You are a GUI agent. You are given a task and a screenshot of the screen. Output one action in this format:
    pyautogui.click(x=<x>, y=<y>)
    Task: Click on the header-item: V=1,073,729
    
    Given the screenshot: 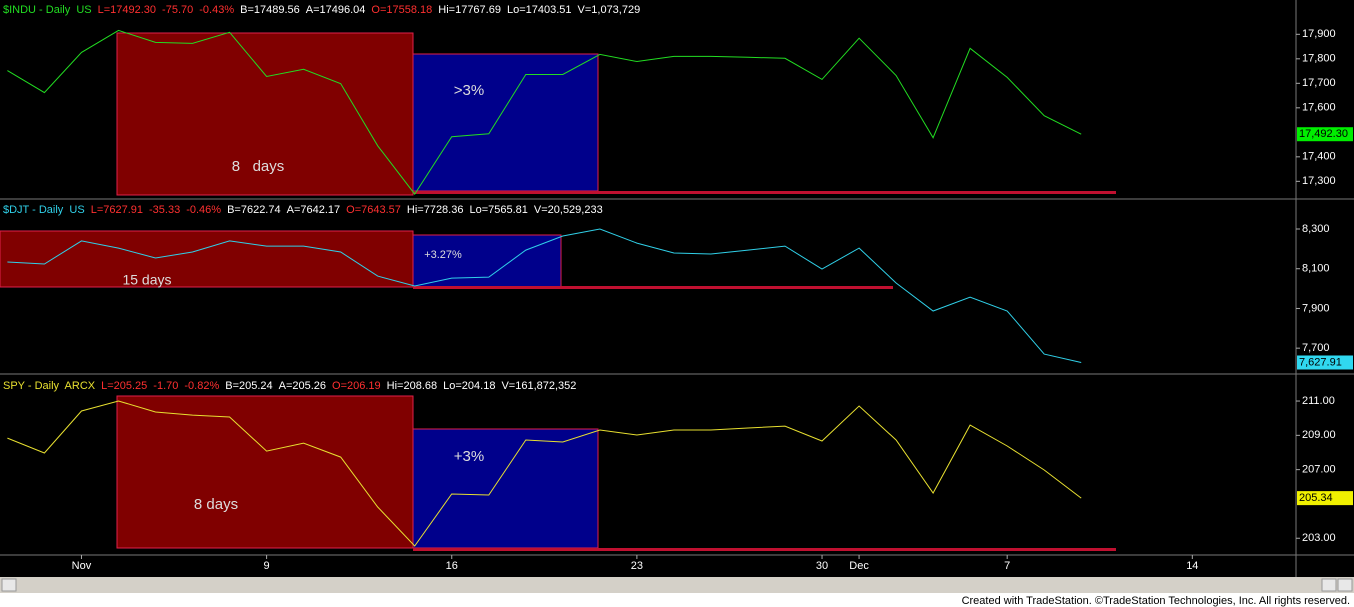 What is the action you would take?
    pyautogui.click(x=609, y=10)
    